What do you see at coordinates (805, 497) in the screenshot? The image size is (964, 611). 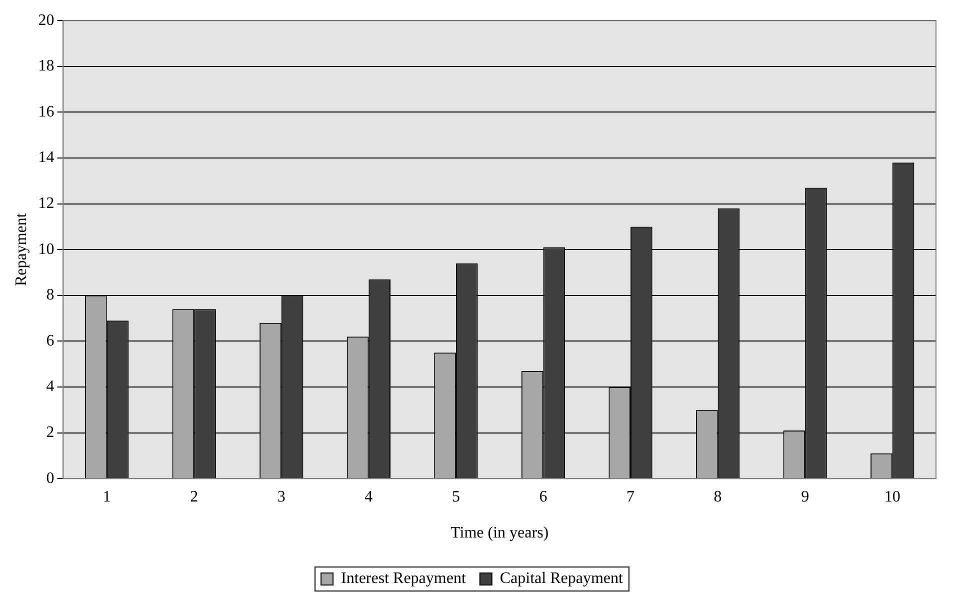 I see `x-tick-label: 9` at bounding box center [805, 497].